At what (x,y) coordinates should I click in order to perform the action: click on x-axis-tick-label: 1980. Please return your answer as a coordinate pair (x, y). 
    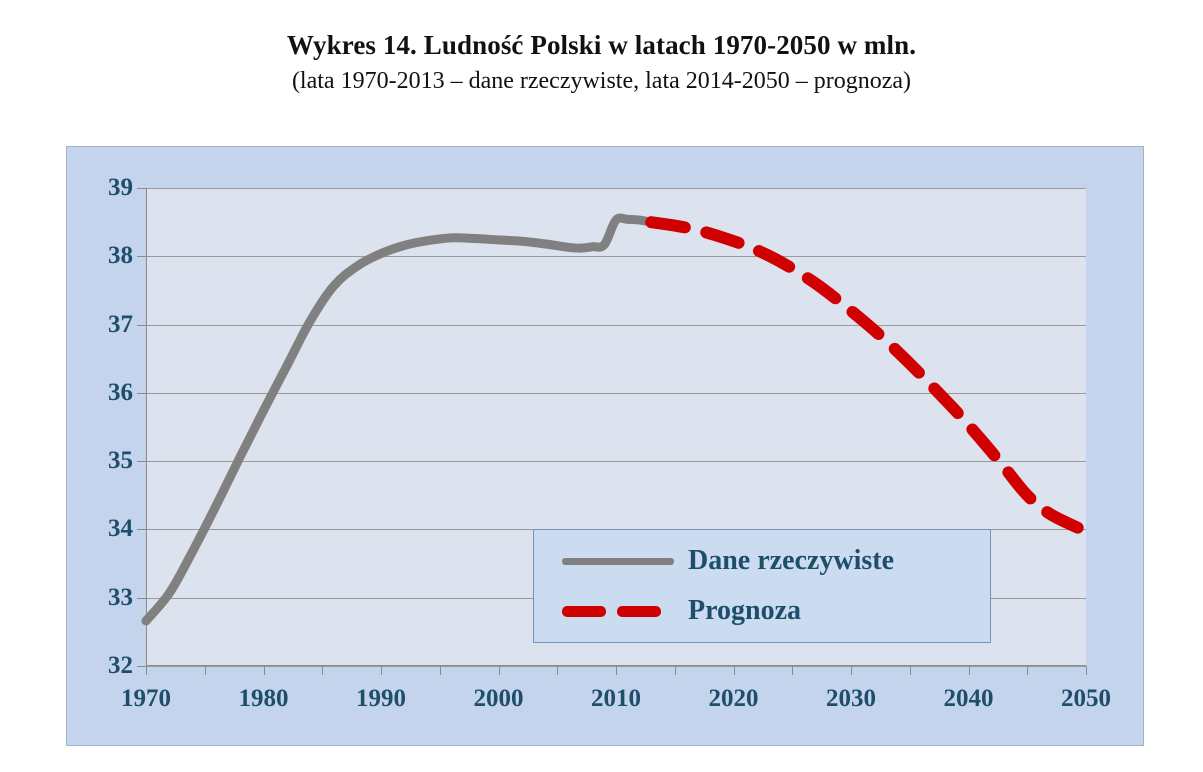
    Looking at the image, I should click on (263, 698).